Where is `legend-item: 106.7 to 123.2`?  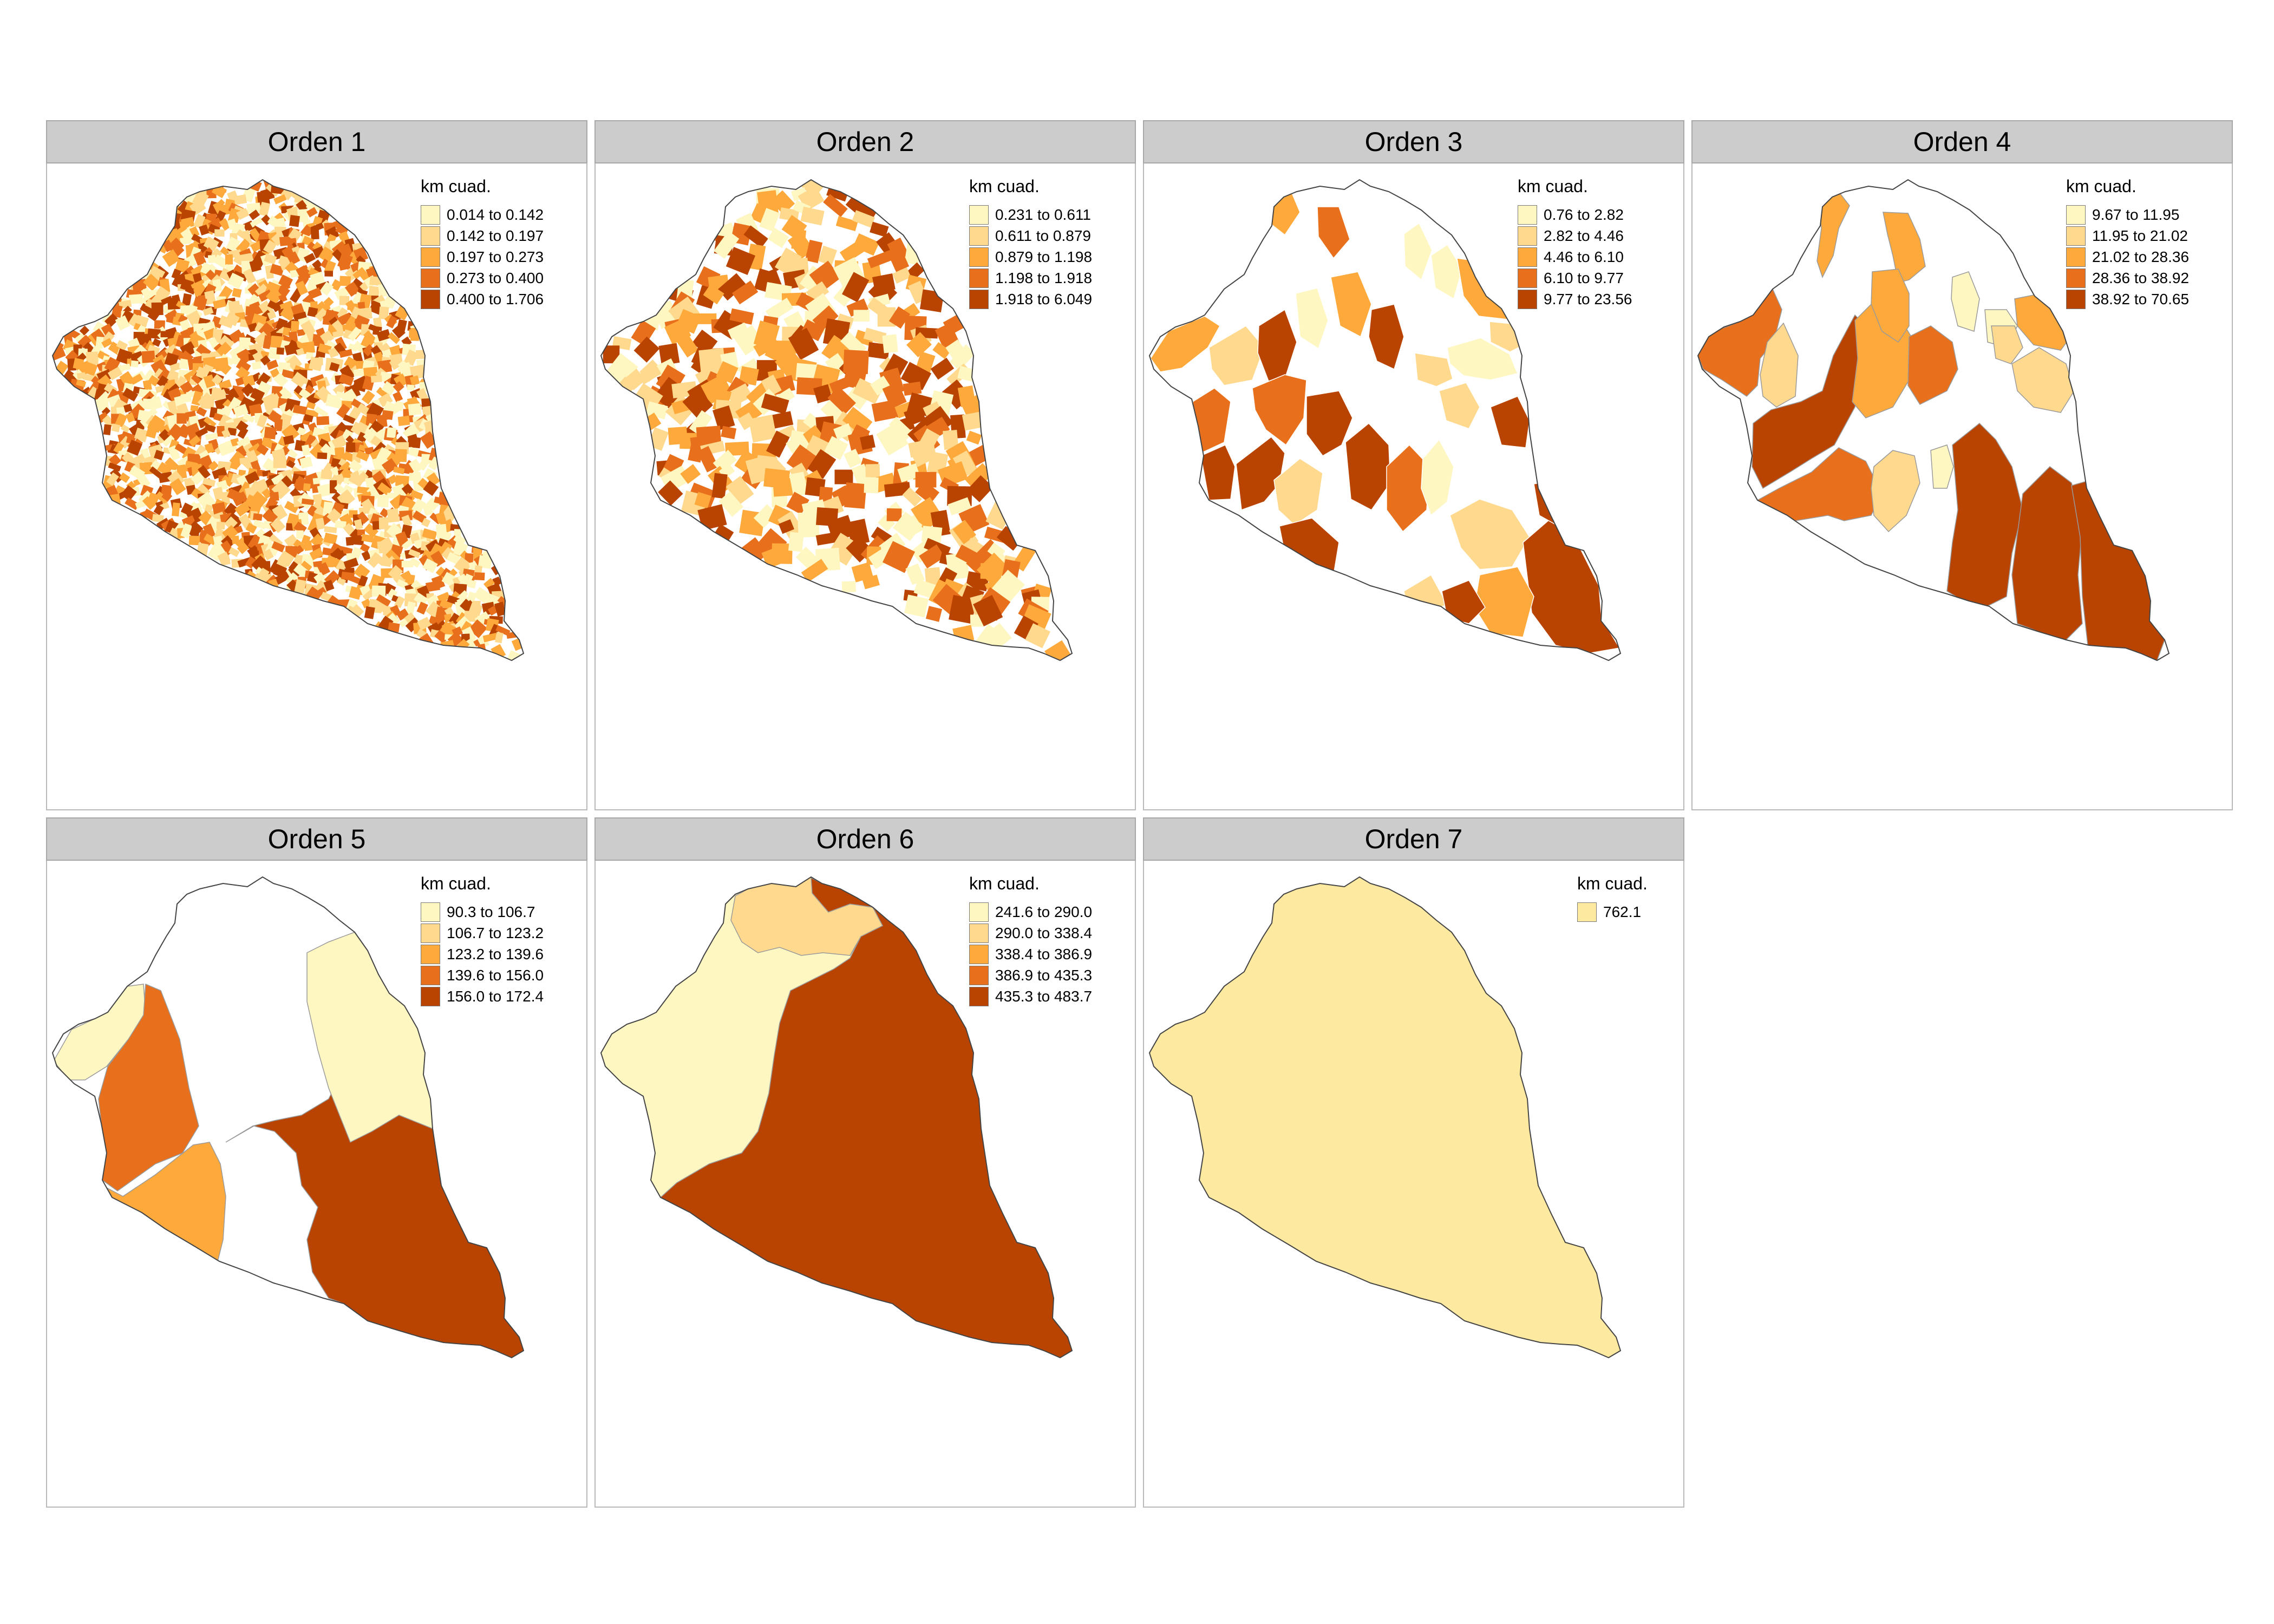 legend-item: 106.7 to 123.2 is located at coordinates (502, 933).